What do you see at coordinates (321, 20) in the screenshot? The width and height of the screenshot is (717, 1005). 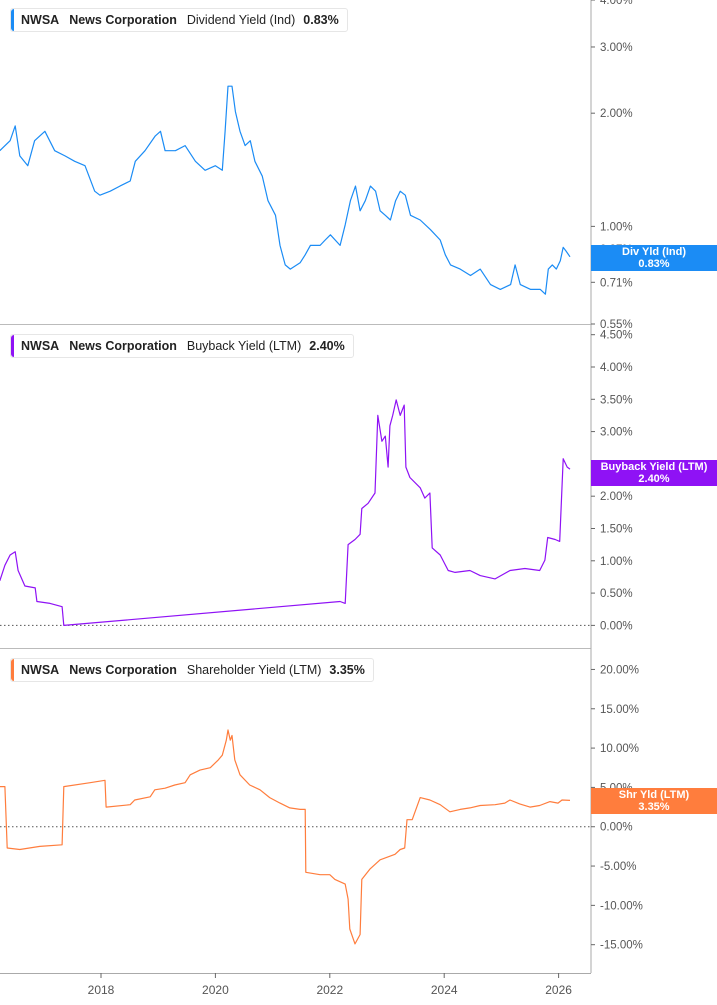 I see `legend-value: 0.83%` at bounding box center [321, 20].